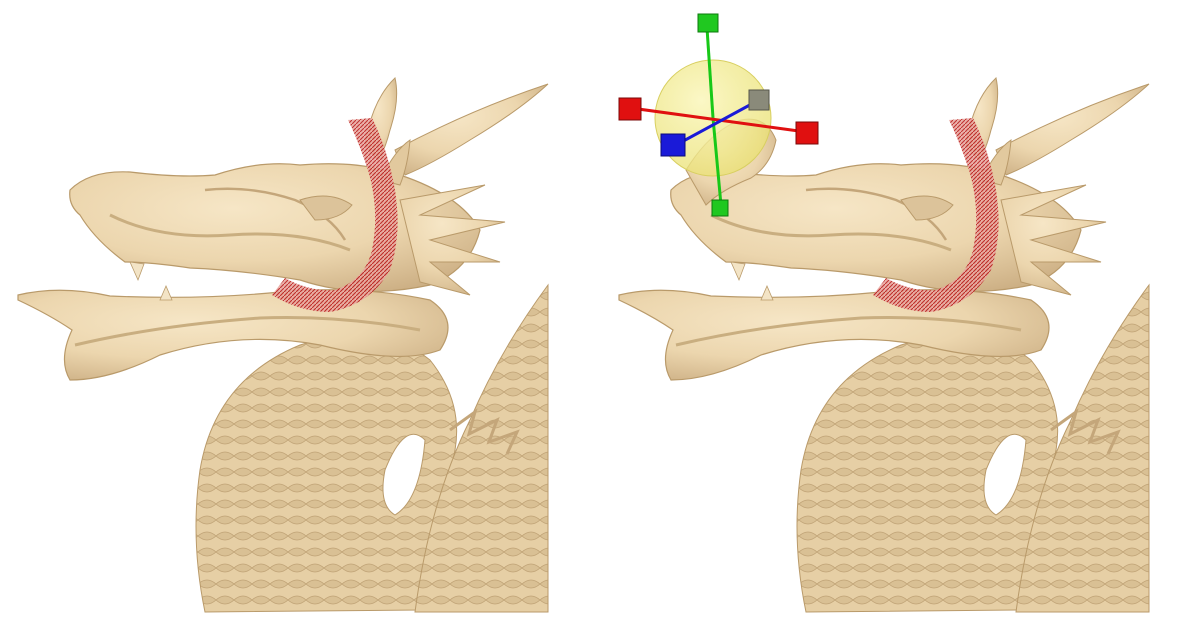 Image resolution: width=1182 pixels, height=642 pixels. I want to click on handle-x-positive, so click(807, 133).